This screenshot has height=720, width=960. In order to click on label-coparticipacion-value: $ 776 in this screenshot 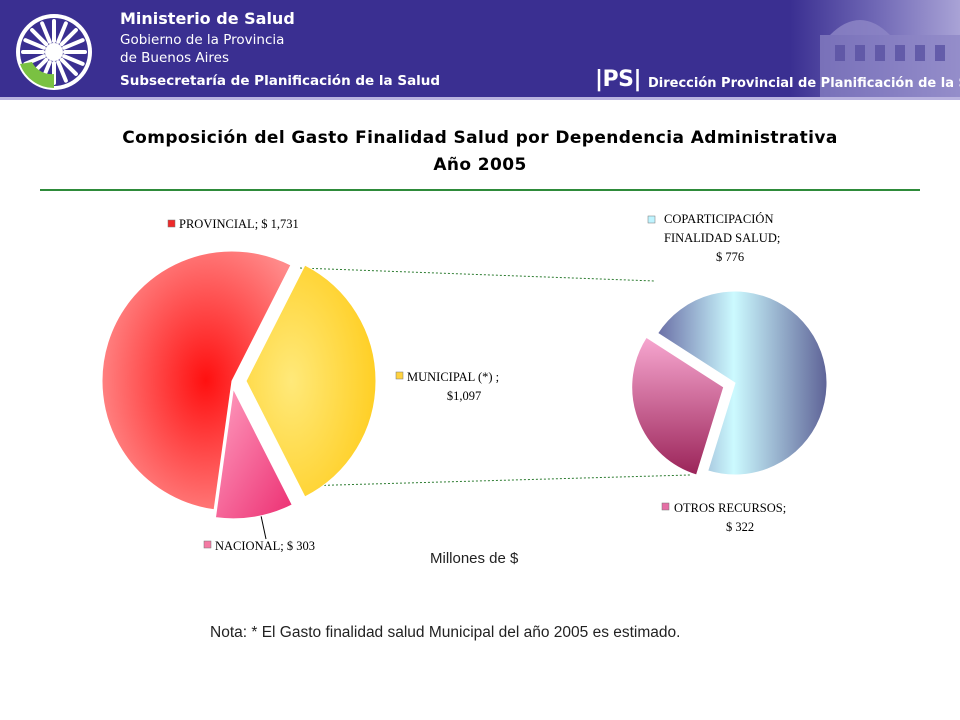, I will do `click(730, 257)`.